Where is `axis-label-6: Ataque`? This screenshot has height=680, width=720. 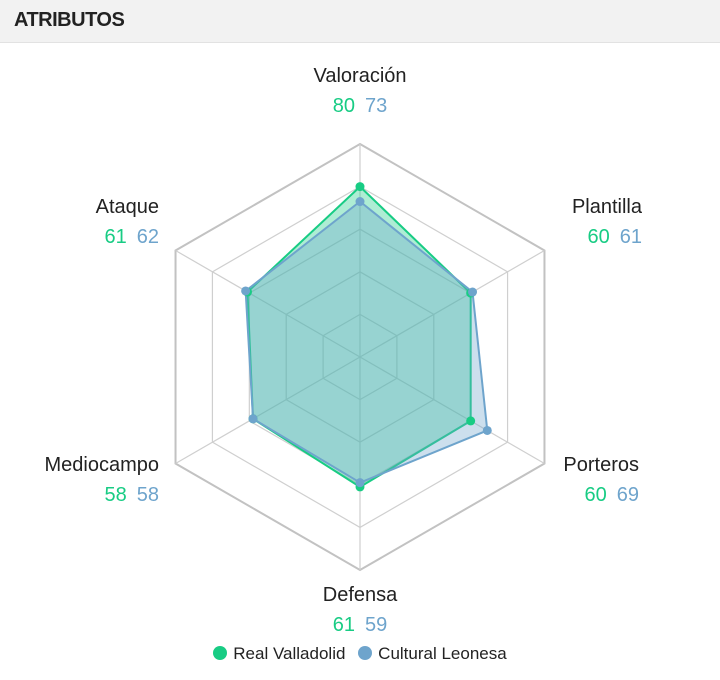 axis-label-6: Ataque is located at coordinates (127, 207).